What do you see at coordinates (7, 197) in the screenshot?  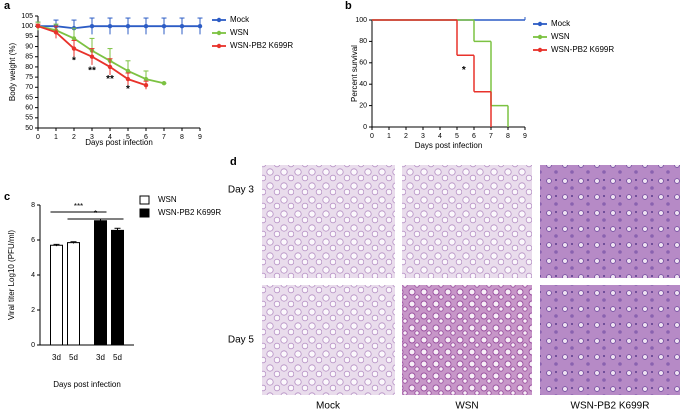 I see `panel-letter: c` at bounding box center [7, 197].